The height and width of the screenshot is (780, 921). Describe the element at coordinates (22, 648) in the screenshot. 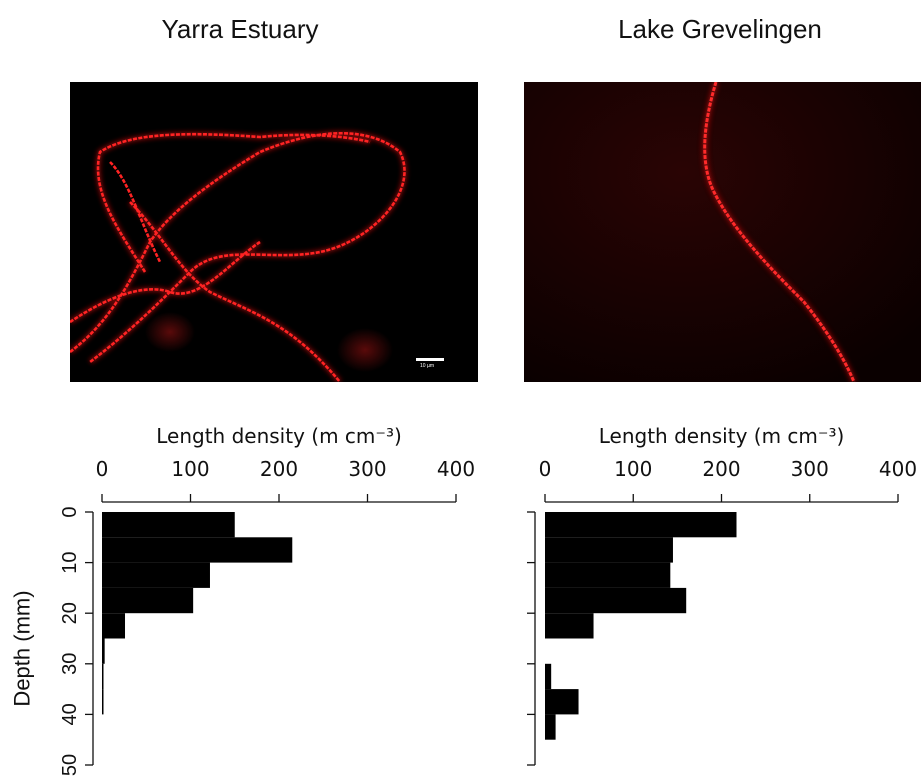

I see `y-axis-label: Depth (mm)` at that location.